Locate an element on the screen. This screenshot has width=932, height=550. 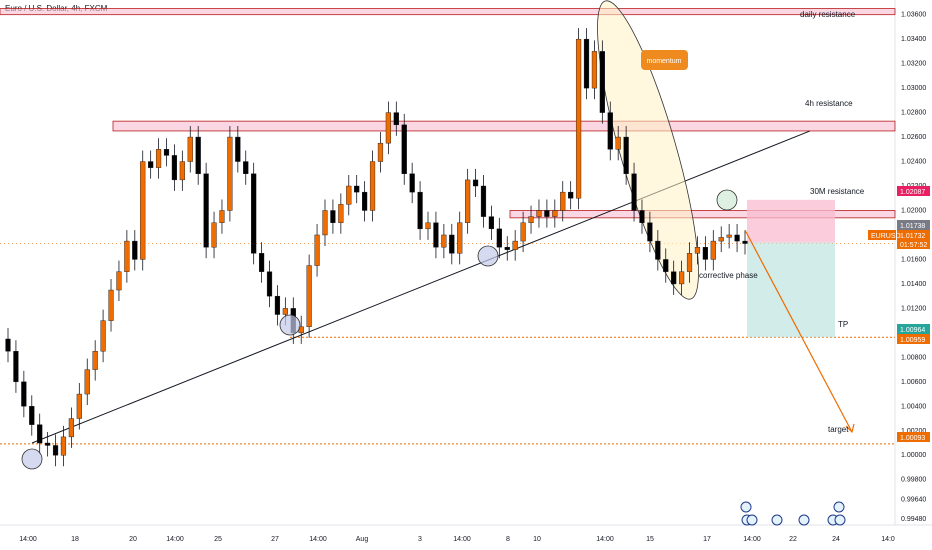
y-tick-label: 1.01200 is located at coordinates (913, 308).